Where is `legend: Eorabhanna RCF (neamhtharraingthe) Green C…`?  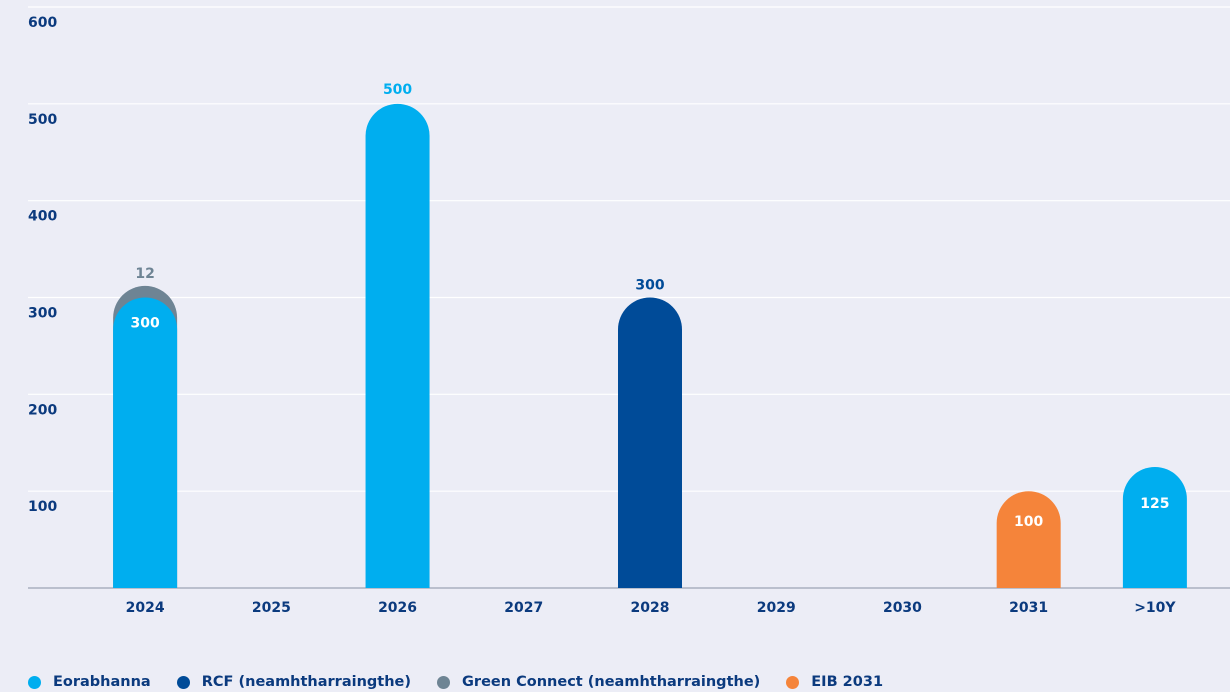 legend: Eorabhanna RCF (neamhtharraingthe) Green C… is located at coordinates (468, 682).